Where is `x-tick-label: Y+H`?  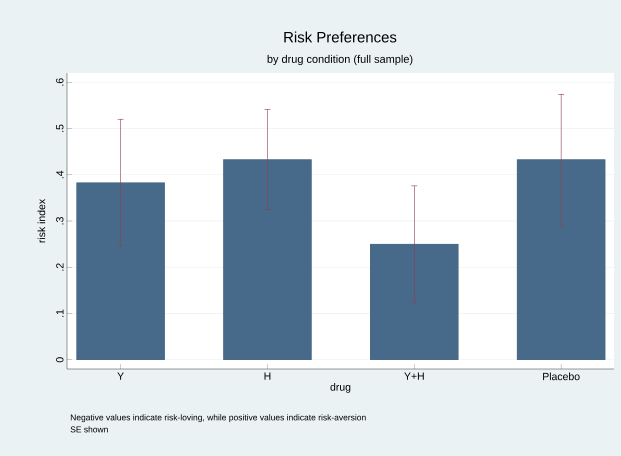
x-tick-label: Y+H is located at coordinates (414, 376).